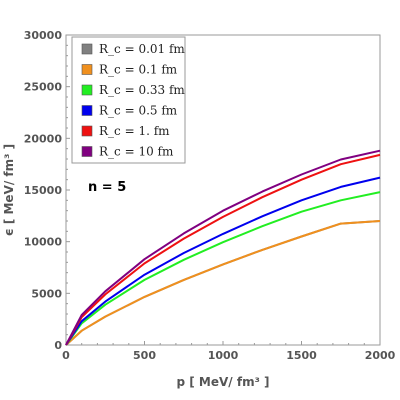  I want to click on y-tick-label: 10000, so click(43, 242).